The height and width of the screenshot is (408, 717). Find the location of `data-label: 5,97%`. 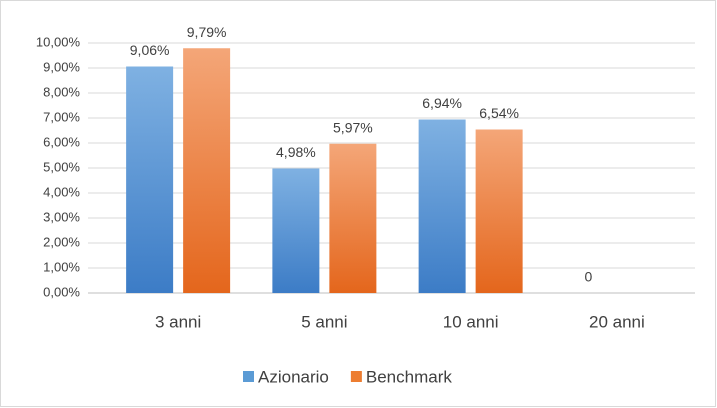

data-label: 5,97% is located at coordinates (353, 127).